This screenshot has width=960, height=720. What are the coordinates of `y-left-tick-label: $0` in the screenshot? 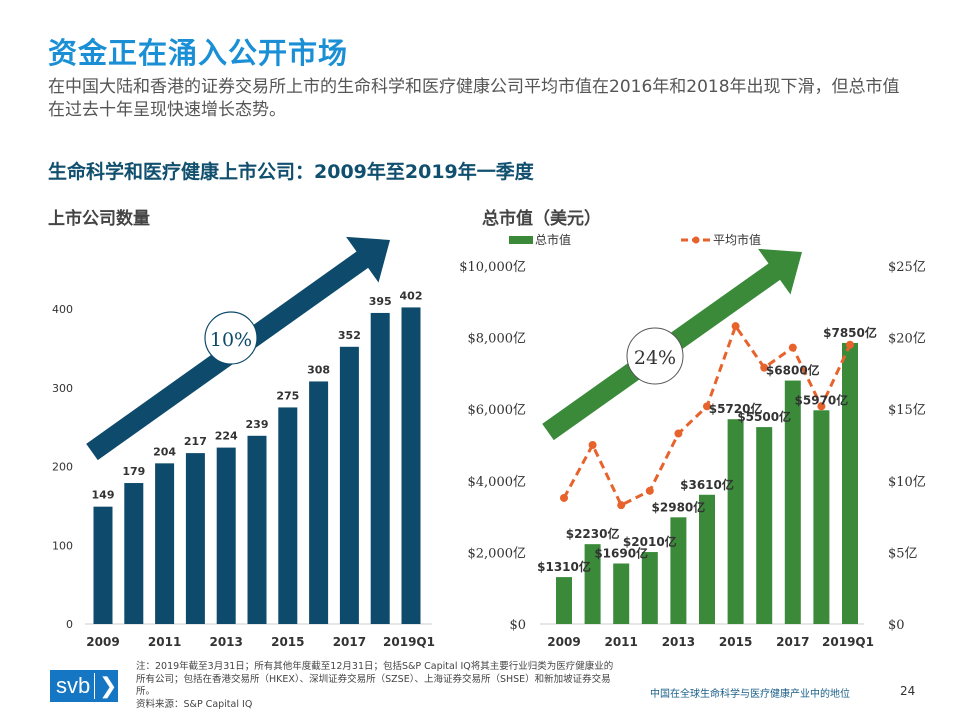 It's located at (517, 625).